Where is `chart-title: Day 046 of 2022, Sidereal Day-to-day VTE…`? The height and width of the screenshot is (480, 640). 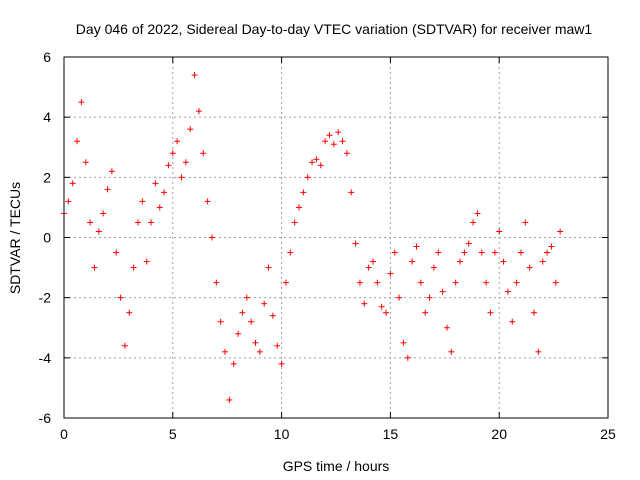 chart-title: Day 046 of 2022, Sidereal Day-to-day VTE… is located at coordinates (334, 29).